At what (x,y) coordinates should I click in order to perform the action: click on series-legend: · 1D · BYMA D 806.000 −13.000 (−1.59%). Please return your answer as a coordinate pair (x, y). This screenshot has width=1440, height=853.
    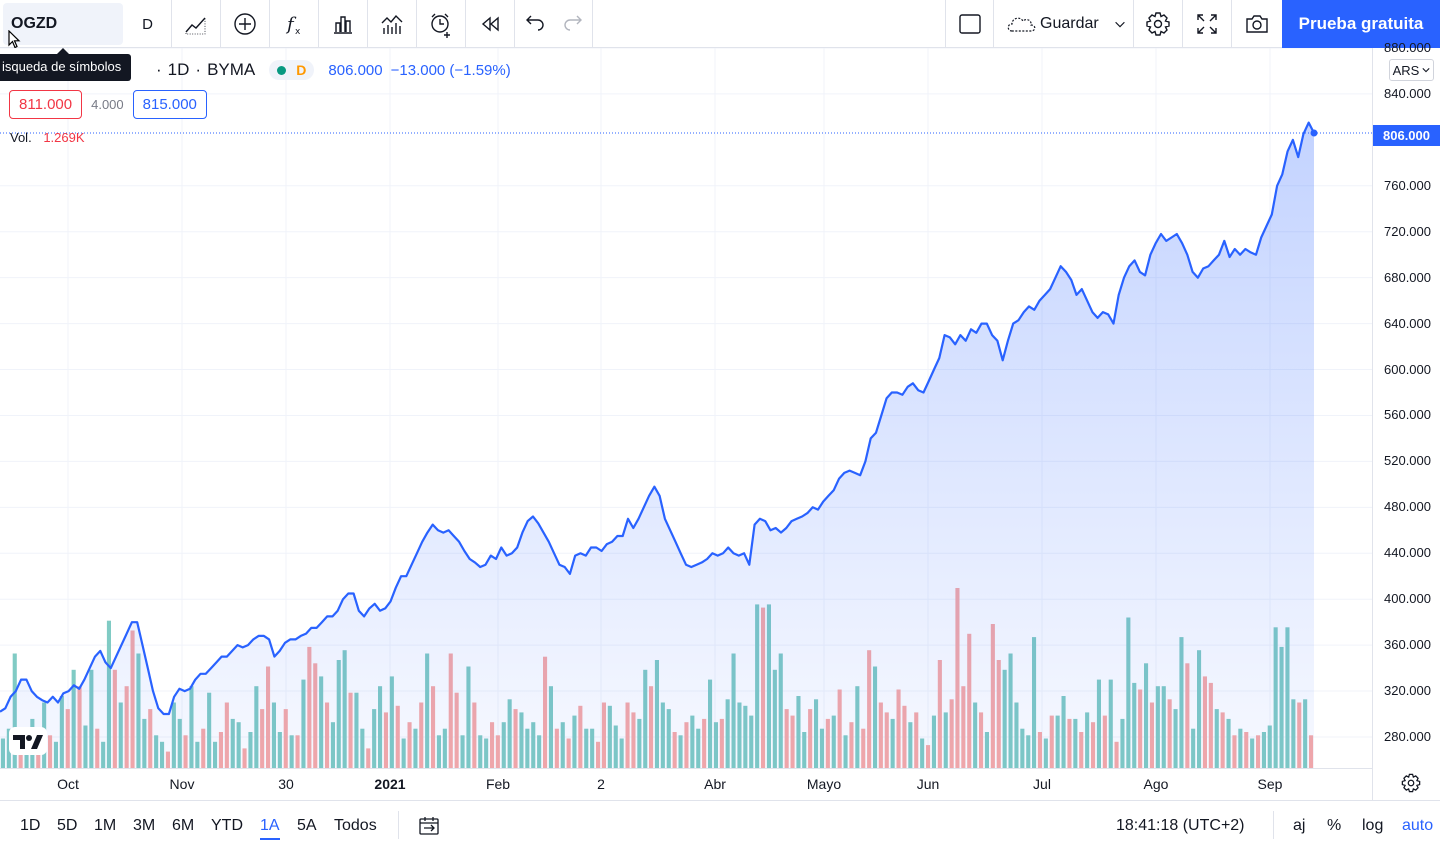
    Looking at the image, I should click on (330, 70).